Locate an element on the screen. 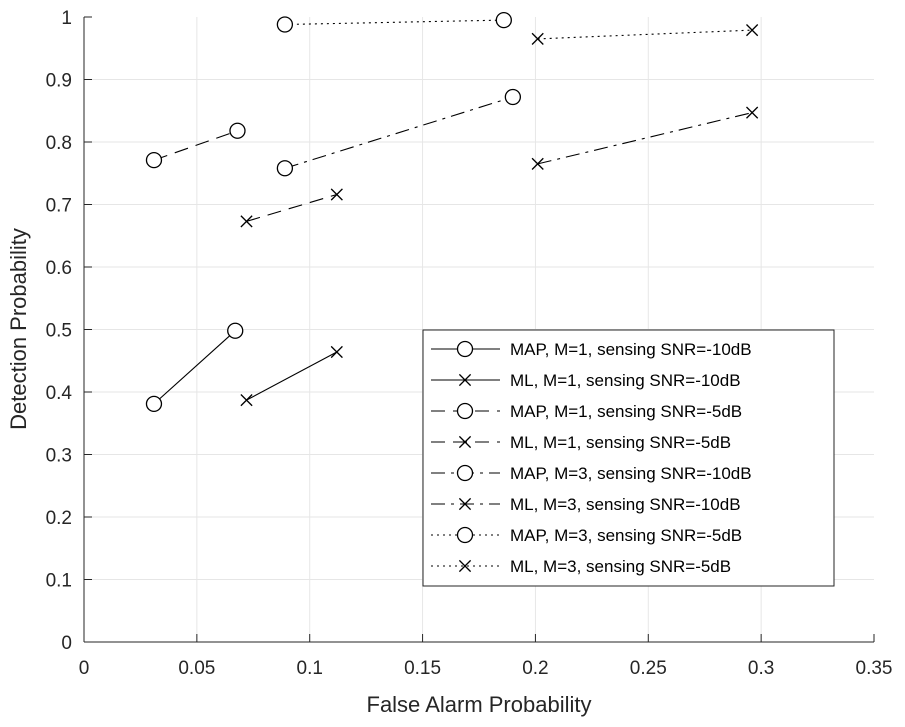 This screenshot has height=727, width=905. legend-label: MAP, M=3, sensing SNR=-10dB is located at coordinates (631, 473).